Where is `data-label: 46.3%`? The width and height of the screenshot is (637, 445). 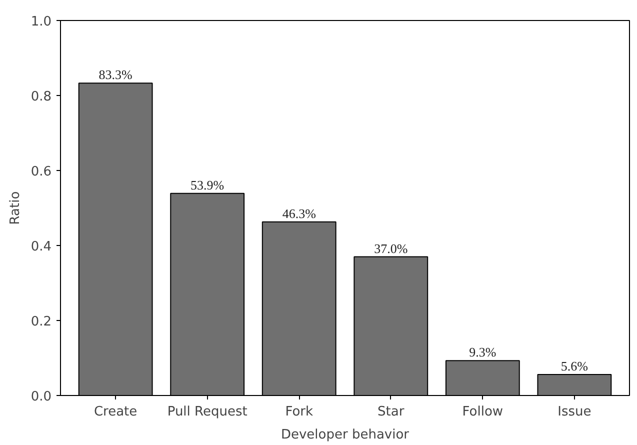
data-label: 46.3% is located at coordinates (299, 213).